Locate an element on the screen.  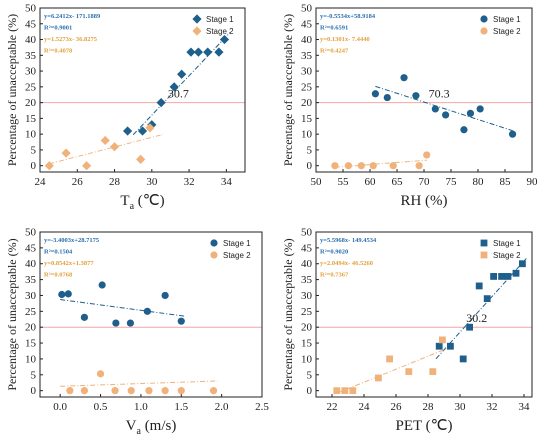
x-tick-label: 22 is located at coordinates (332, 407).